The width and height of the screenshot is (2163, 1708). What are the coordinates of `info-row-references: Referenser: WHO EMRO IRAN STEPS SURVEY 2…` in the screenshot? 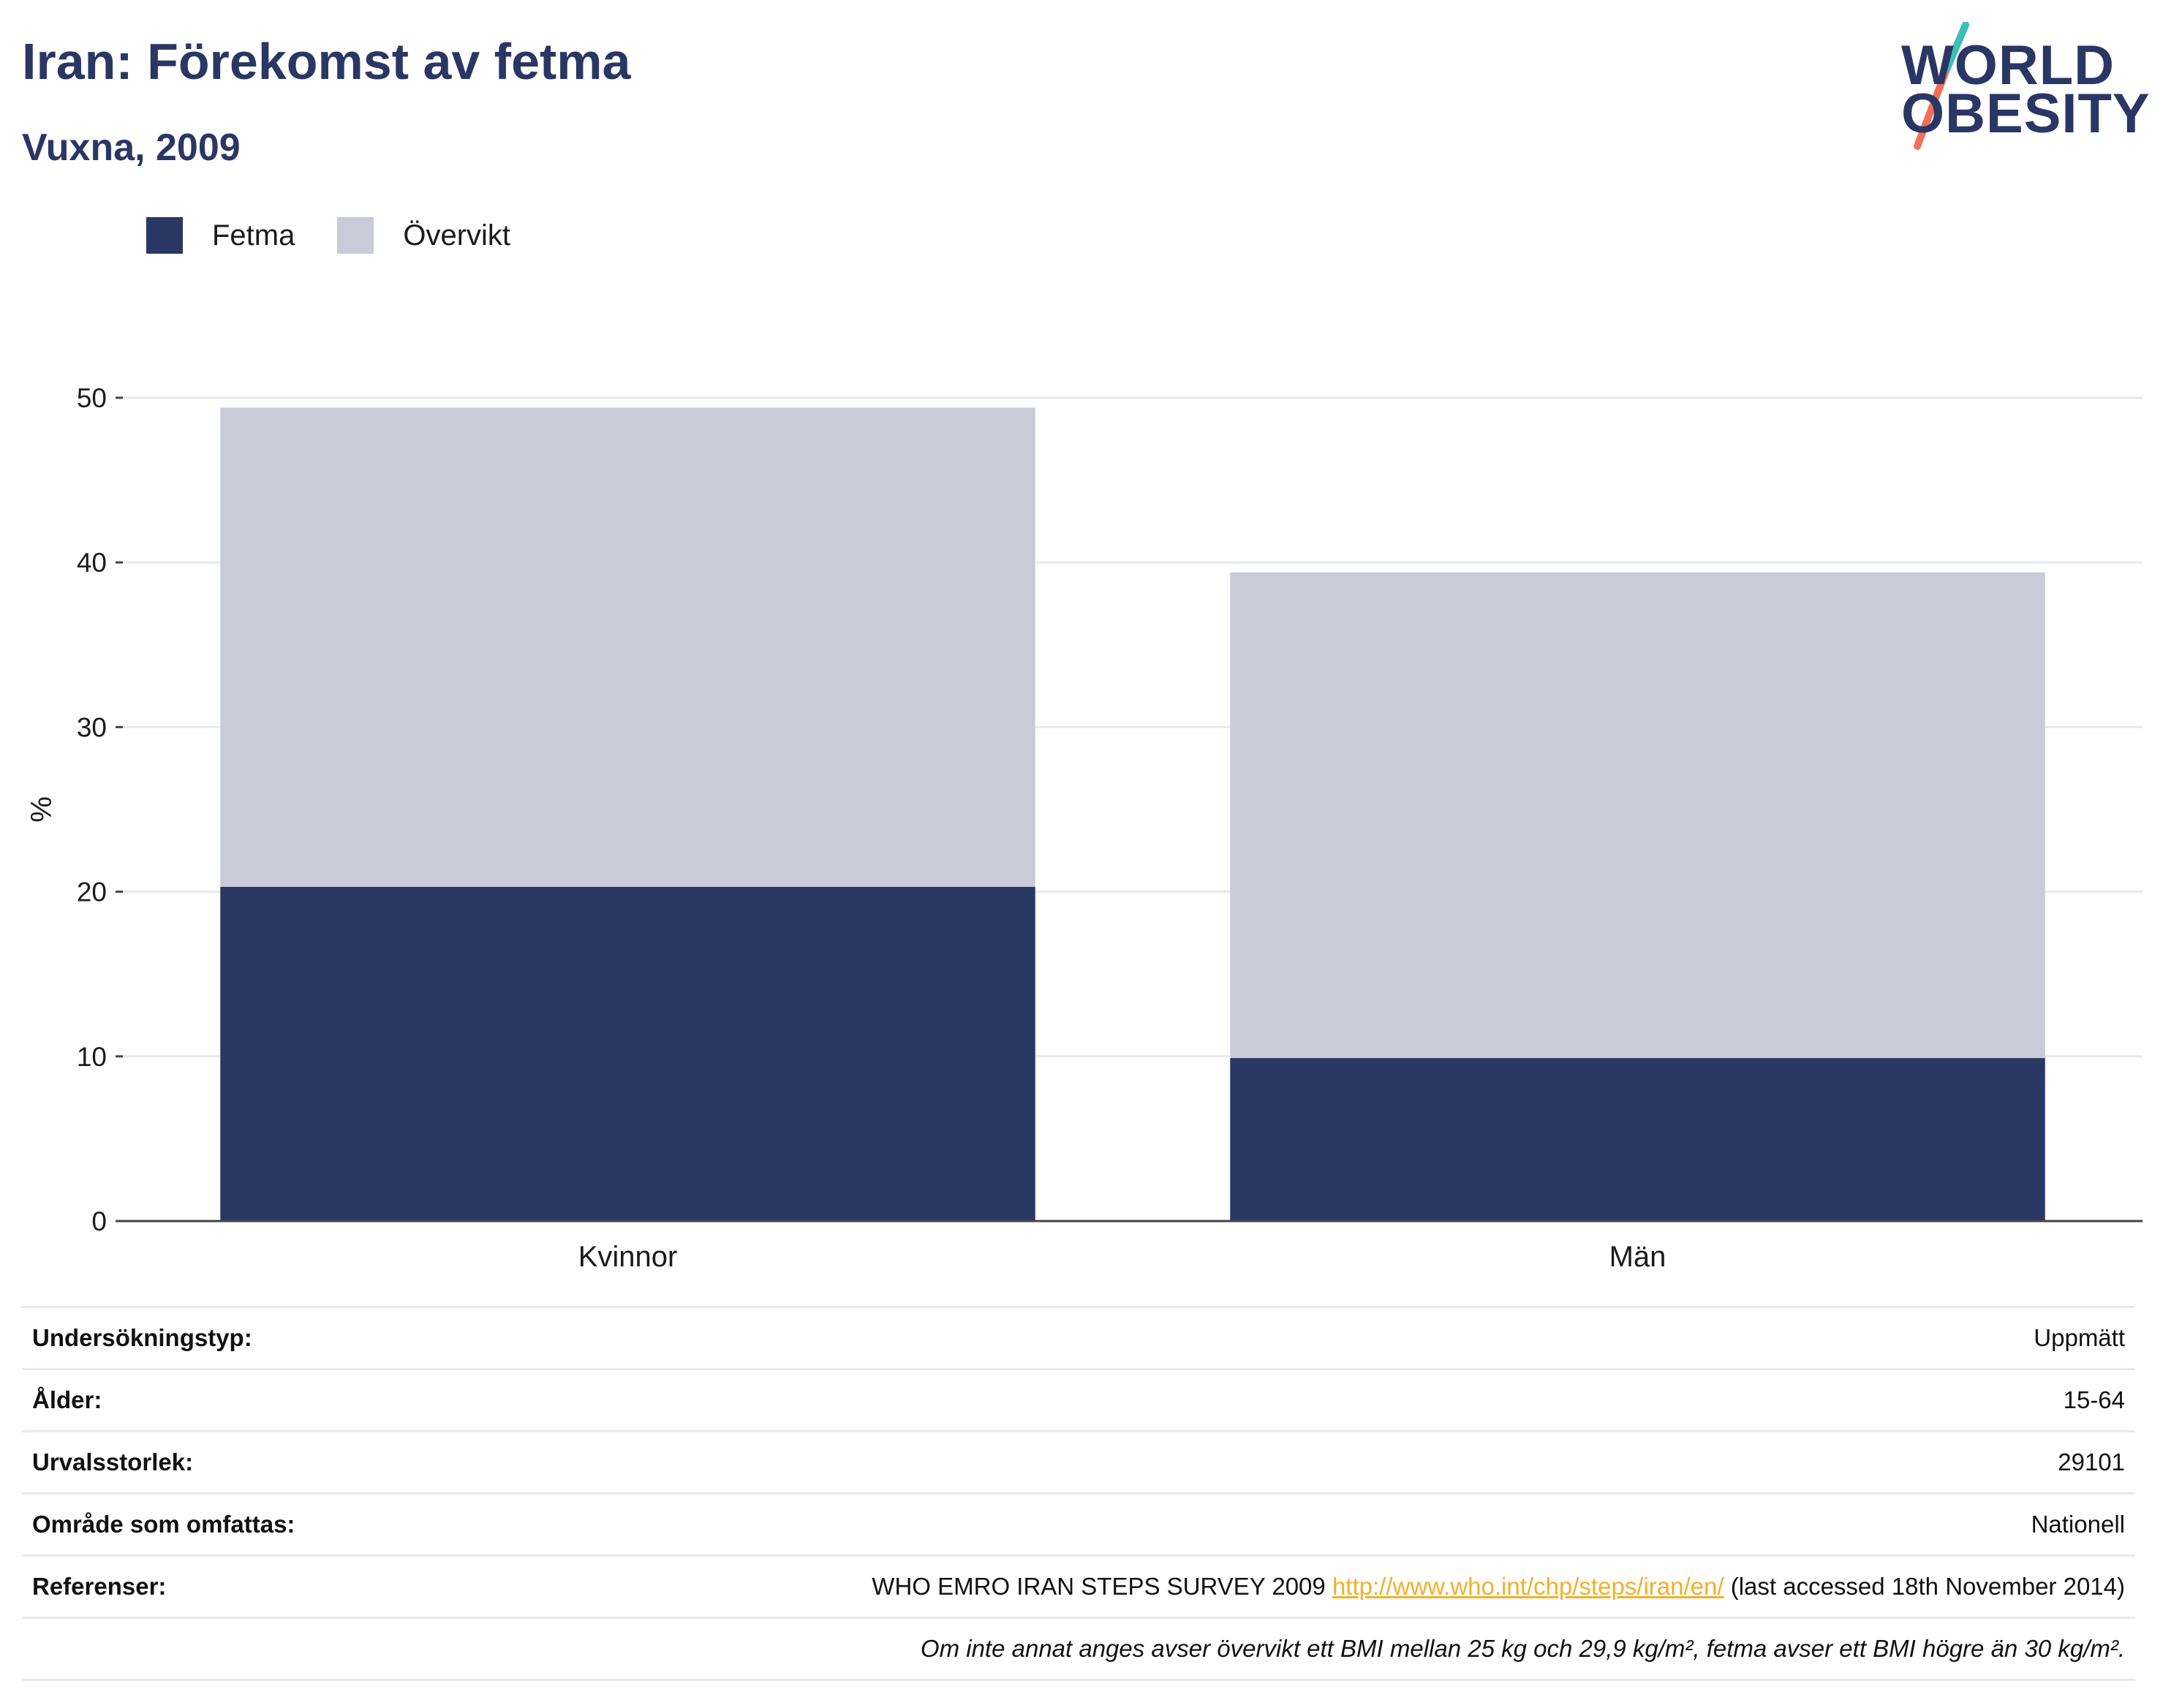 It's located at (1078, 1585).